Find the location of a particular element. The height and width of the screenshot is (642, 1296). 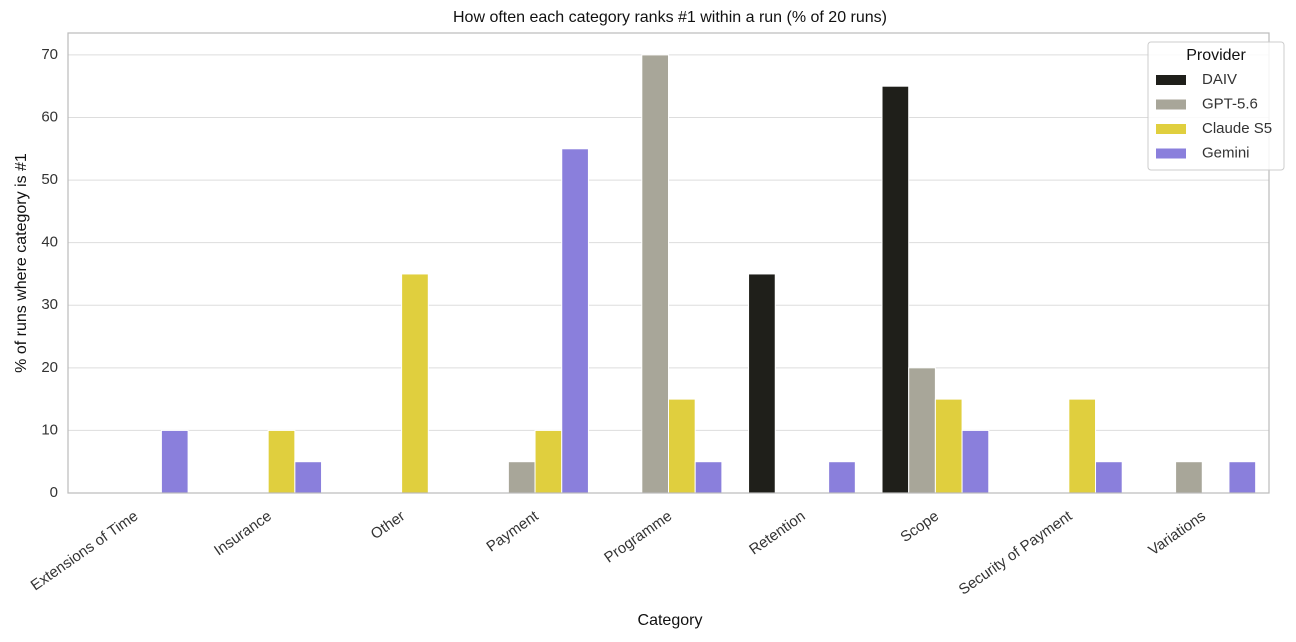

y-tick-label: 10 is located at coordinates (49, 429).